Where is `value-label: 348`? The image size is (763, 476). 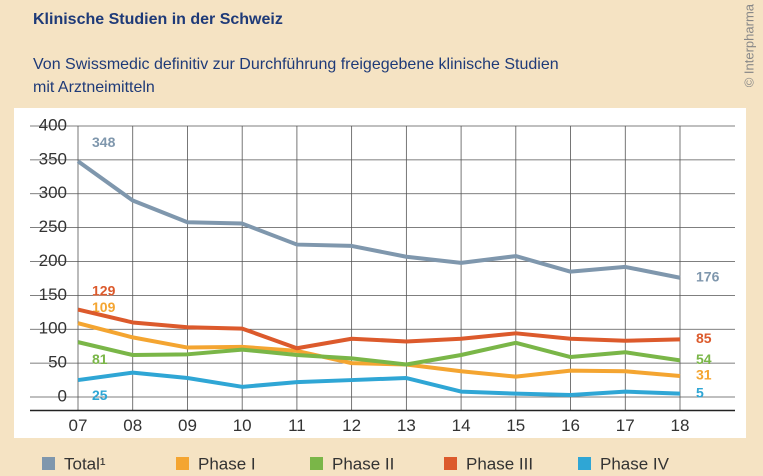
value-label: 348 is located at coordinates (104, 142).